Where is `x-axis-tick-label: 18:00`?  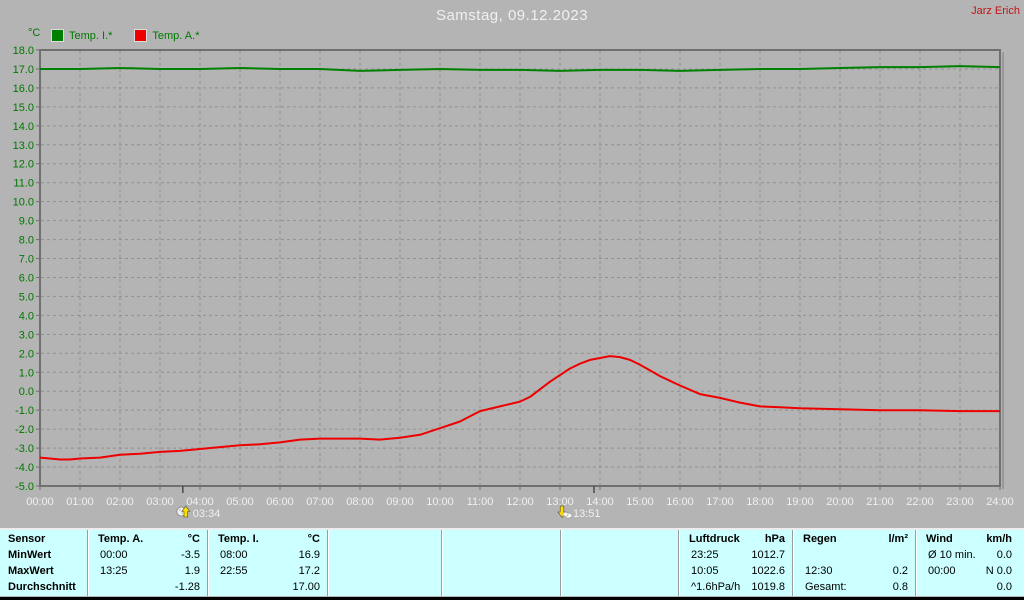
x-axis-tick-label: 18:00 is located at coordinates (760, 502).